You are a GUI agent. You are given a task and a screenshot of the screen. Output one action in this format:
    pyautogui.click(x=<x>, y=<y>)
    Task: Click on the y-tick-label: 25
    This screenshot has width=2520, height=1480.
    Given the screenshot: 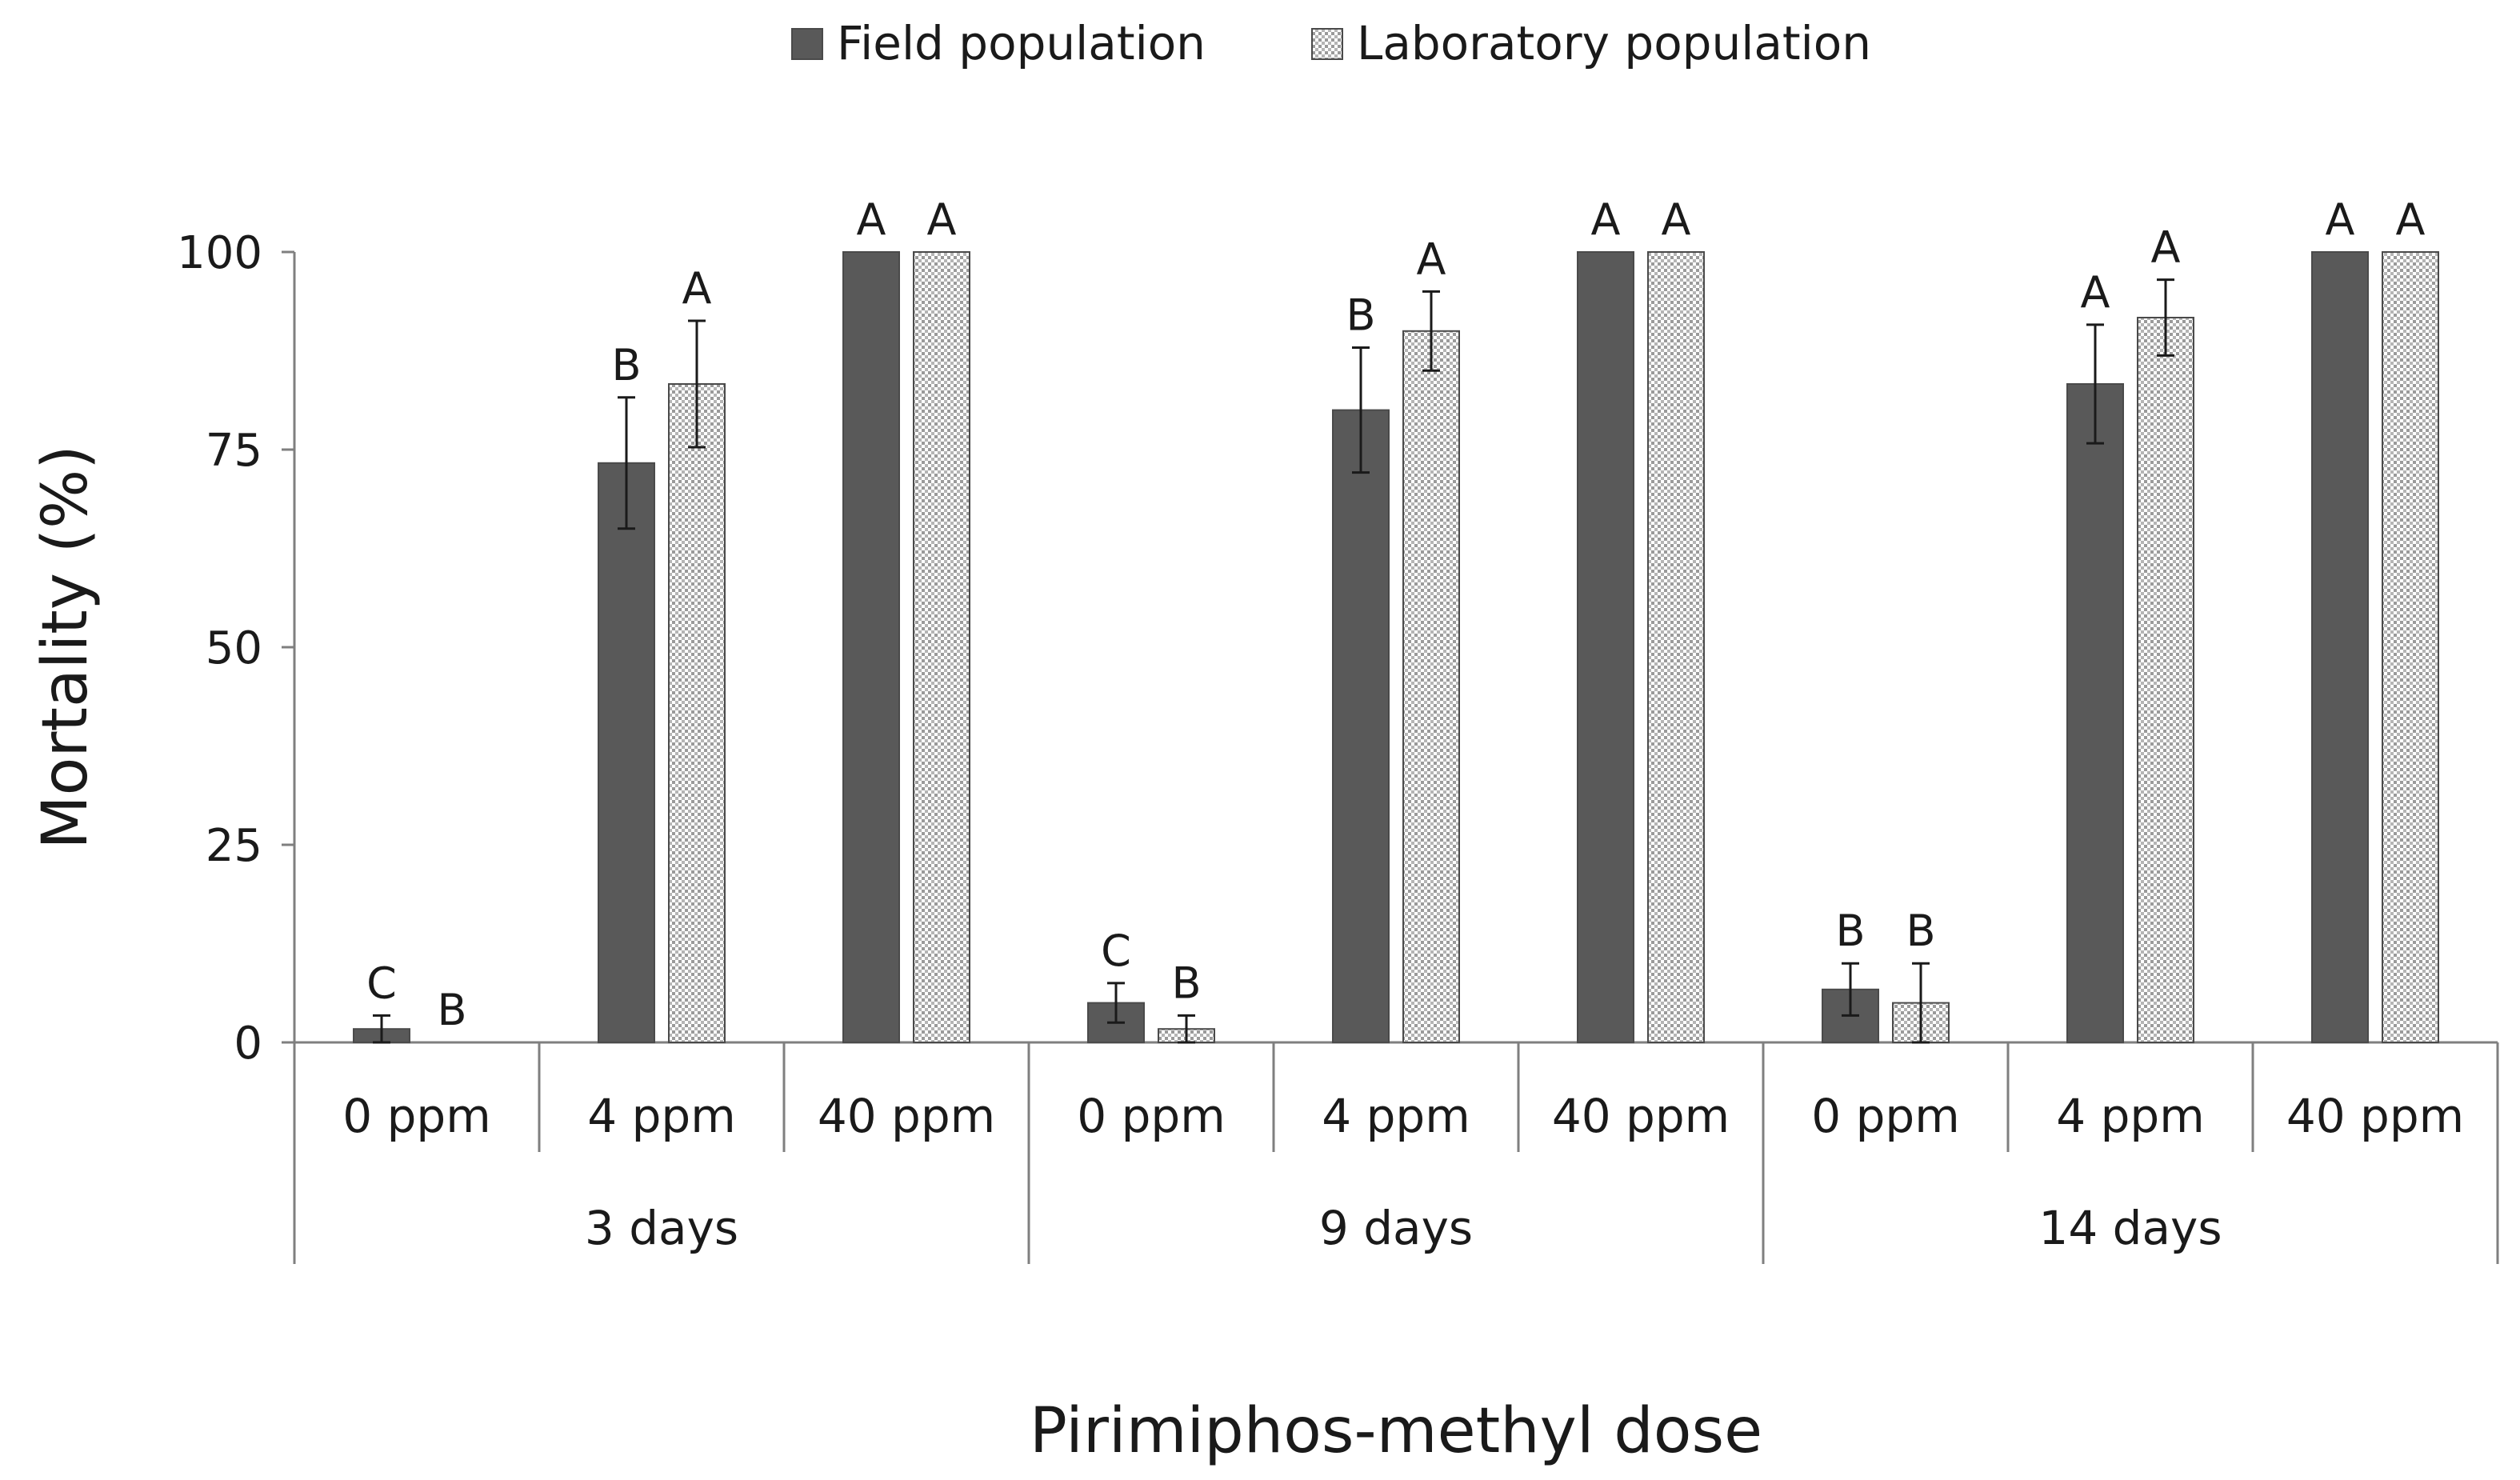 What is the action you would take?
    pyautogui.click(x=234, y=846)
    